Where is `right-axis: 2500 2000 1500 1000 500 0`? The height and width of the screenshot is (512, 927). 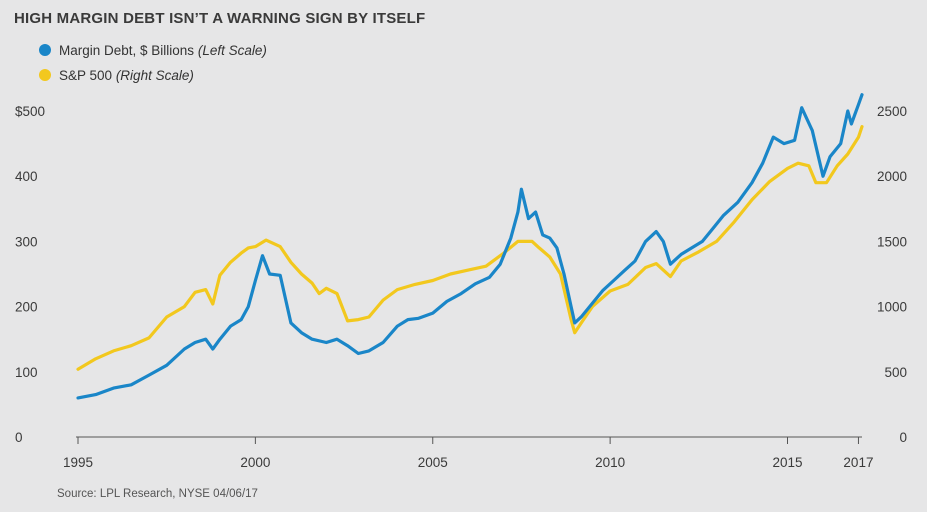 right-axis: 2500 2000 1500 1000 500 0 is located at coordinates (892, 274).